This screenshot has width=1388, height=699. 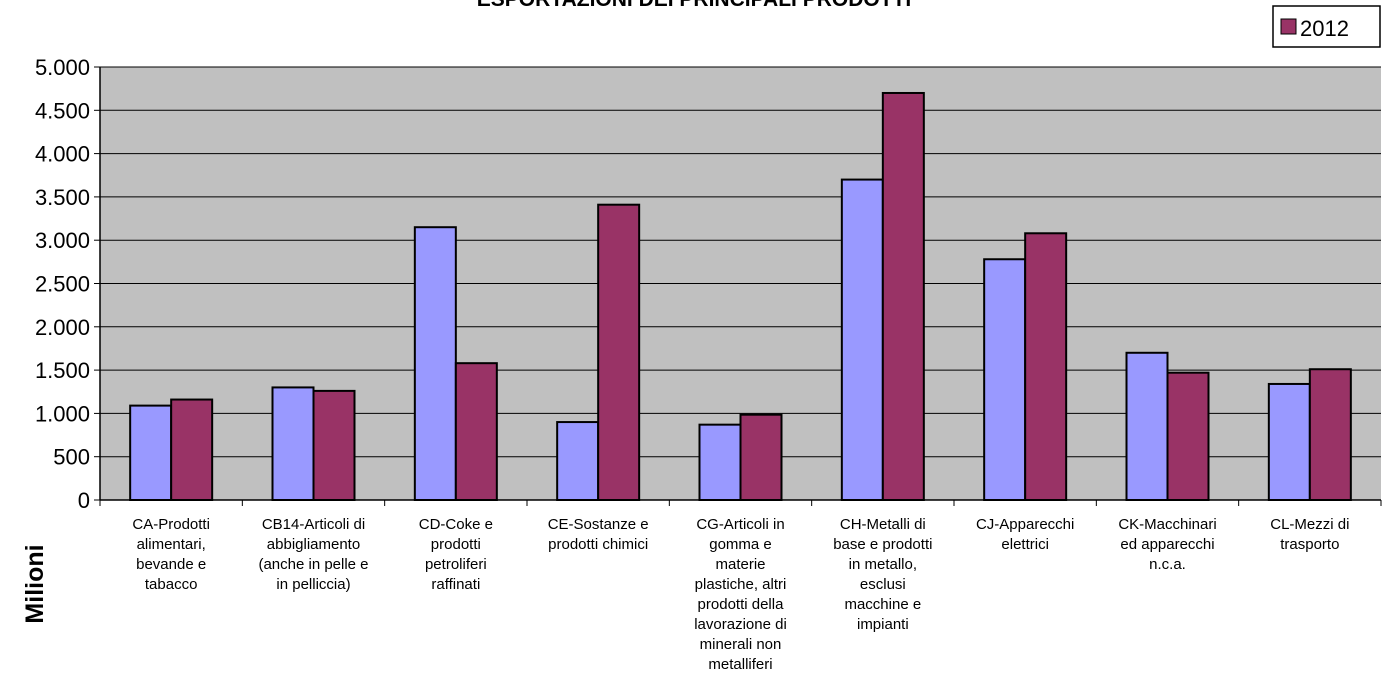 I want to click on y-tick-label: 3.500, so click(x=62, y=197).